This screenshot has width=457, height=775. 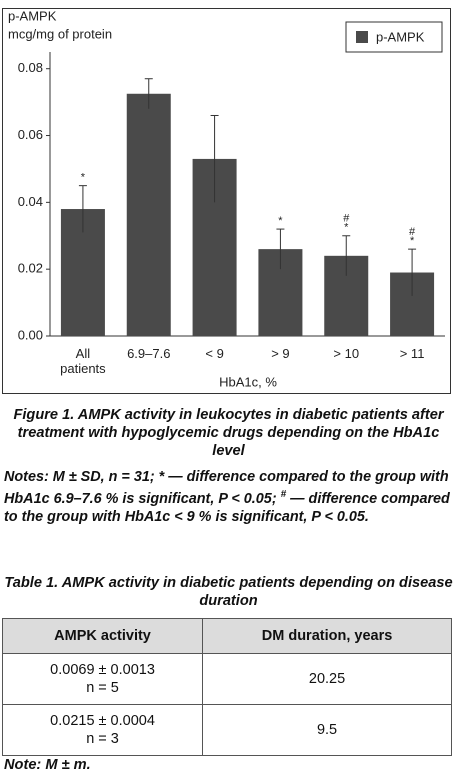 What do you see at coordinates (30, 334) in the screenshot?
I see `y-tick-label: 0.00` at bounding box center [30, 334].